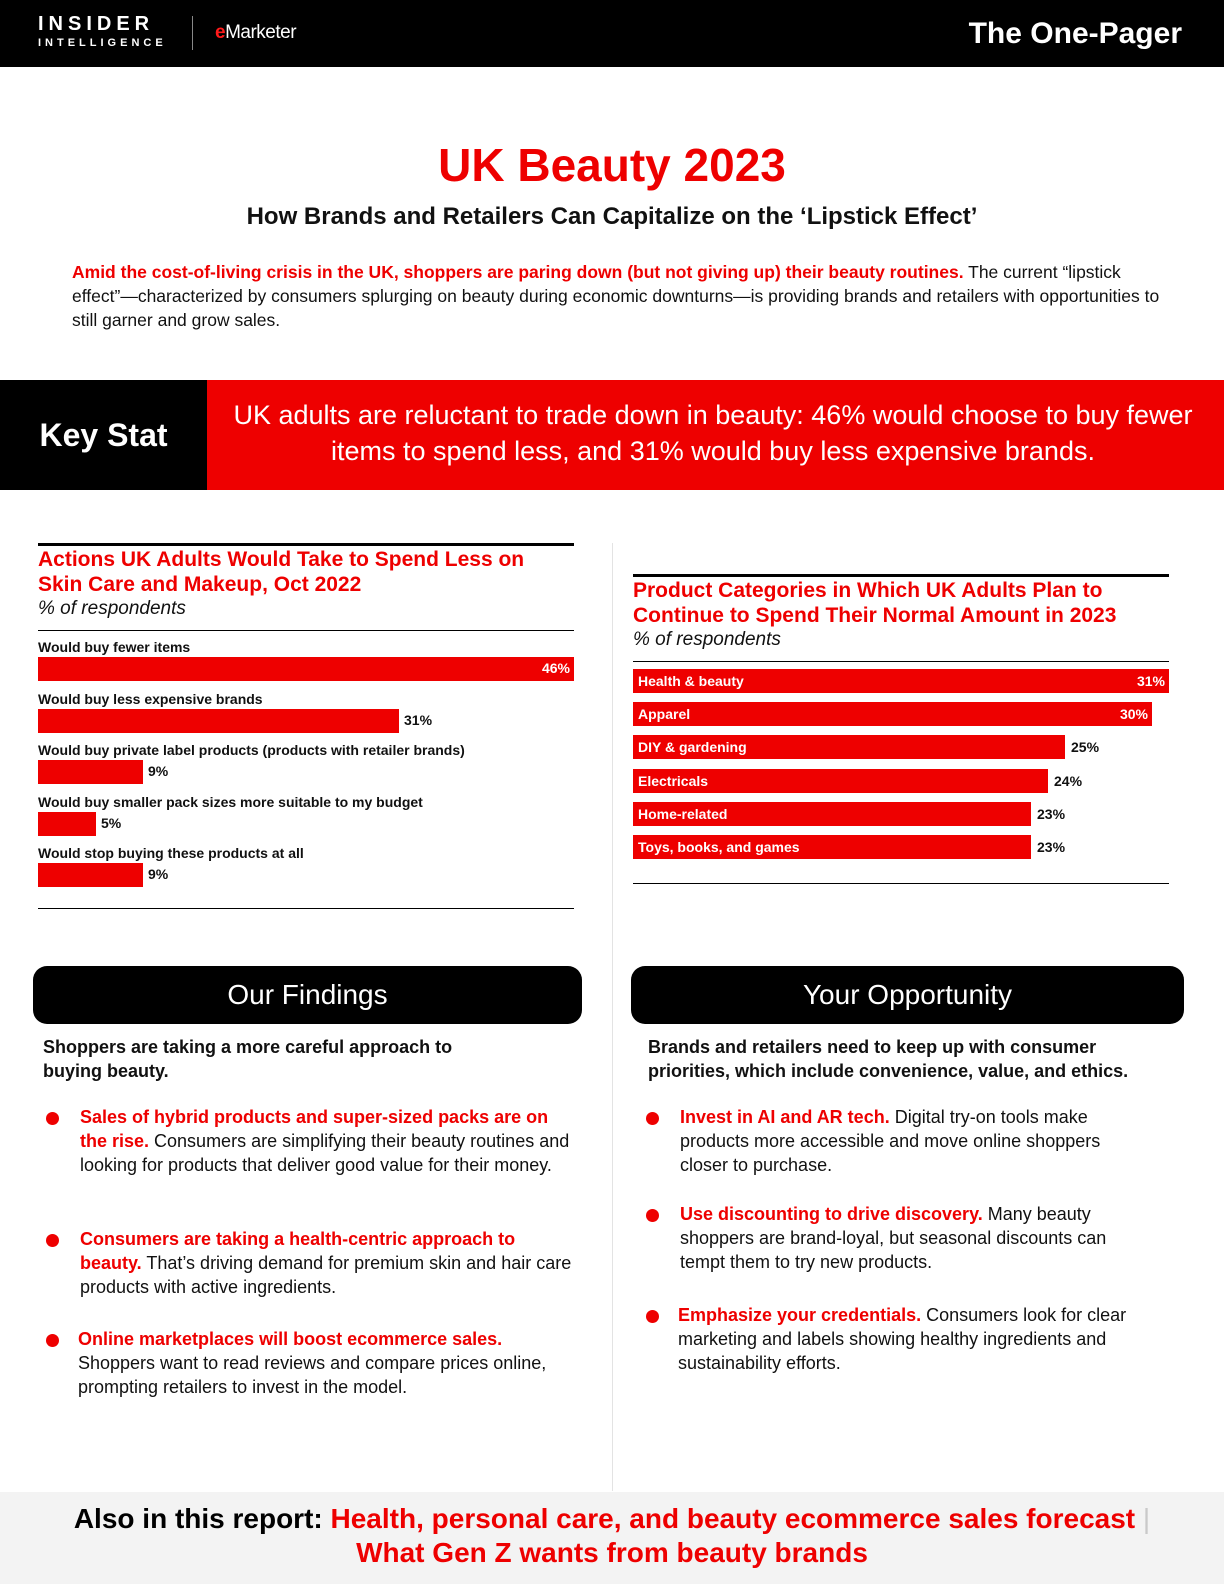 The width and height of the screenshot is (1224, 1584). I want to click on bar-value-label: 25%, so click(1085, 747).